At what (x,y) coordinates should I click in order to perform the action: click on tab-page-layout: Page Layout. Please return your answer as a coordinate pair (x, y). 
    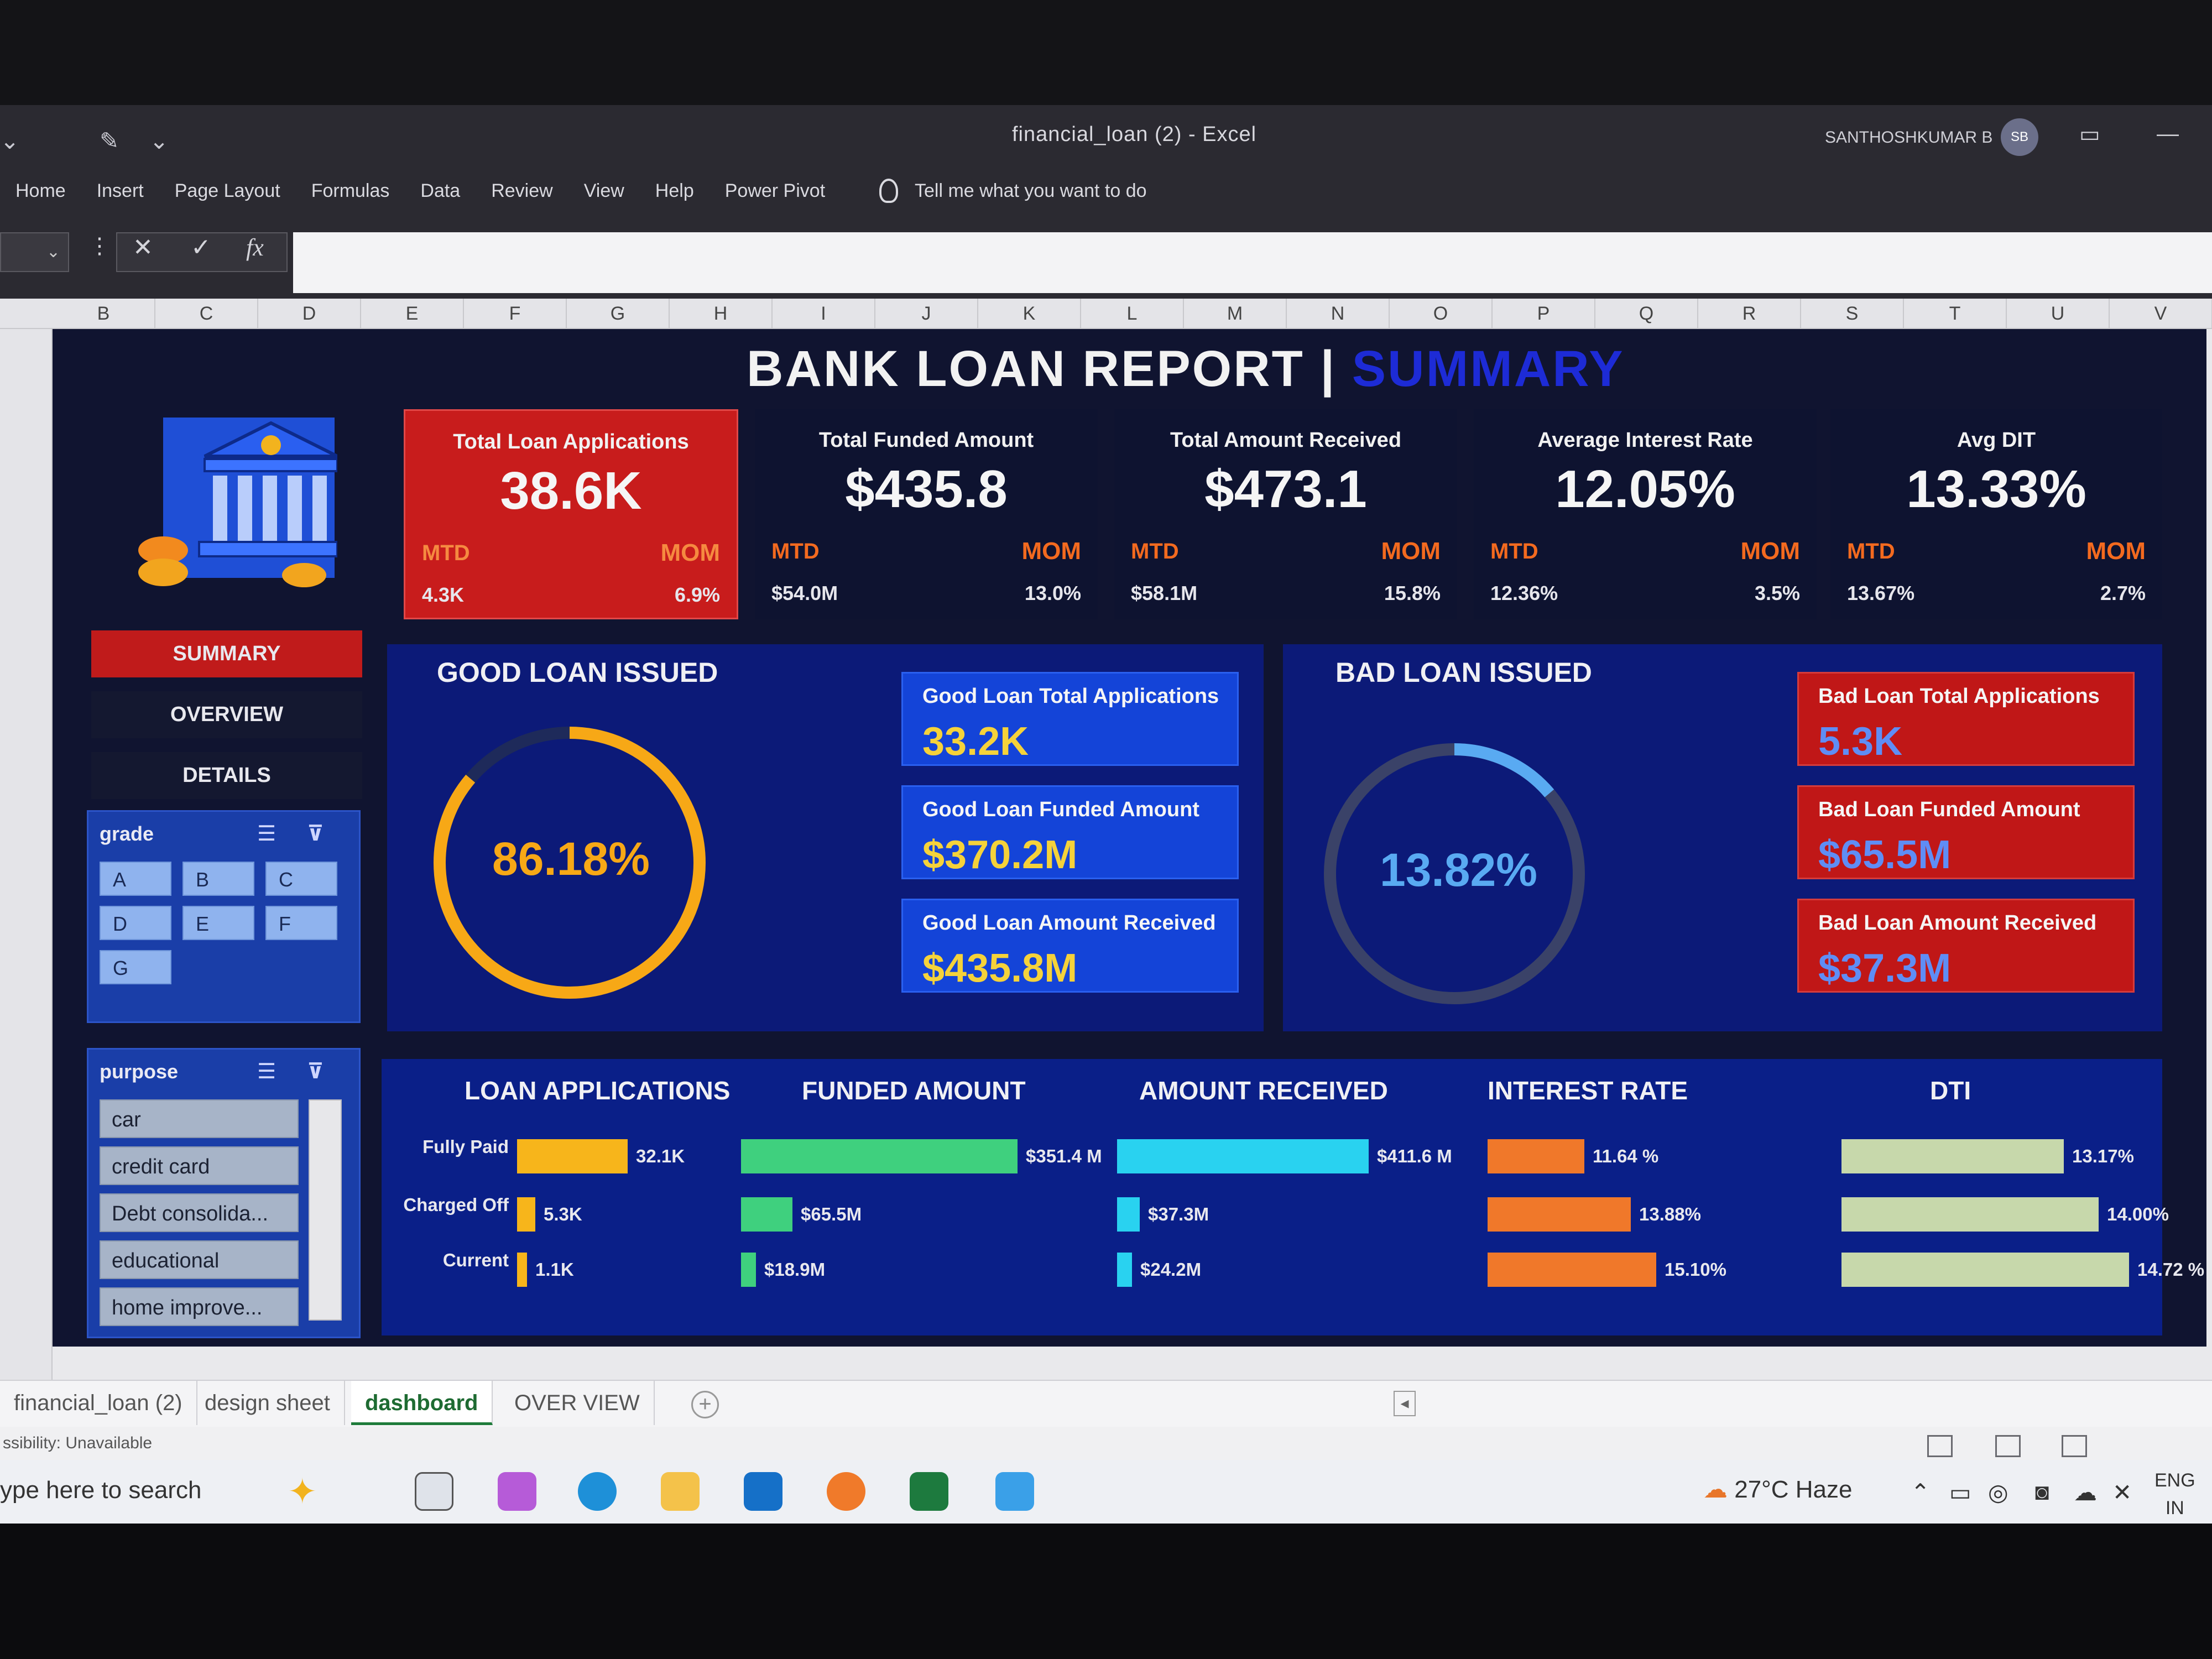
    Looking at the image, I should click on (227, 191).